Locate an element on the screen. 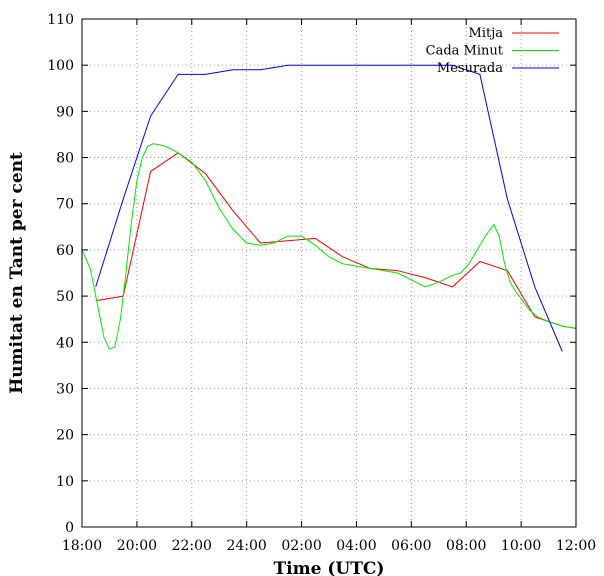  x-axis-title: Time (UTC) is located at coordinates (329, 567).